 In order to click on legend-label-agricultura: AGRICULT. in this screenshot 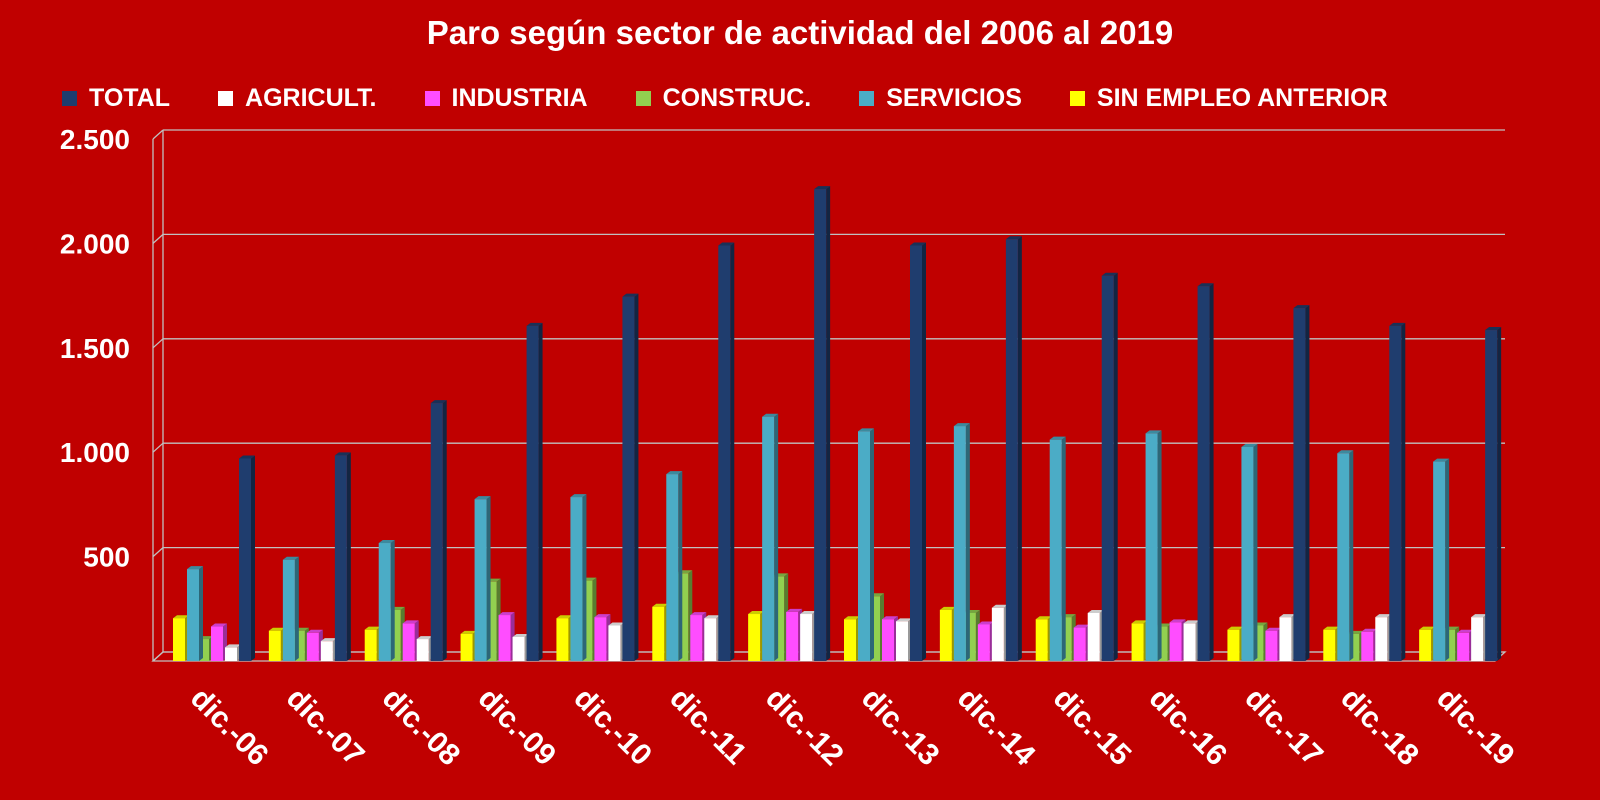, I will do `click(311, 97)`.